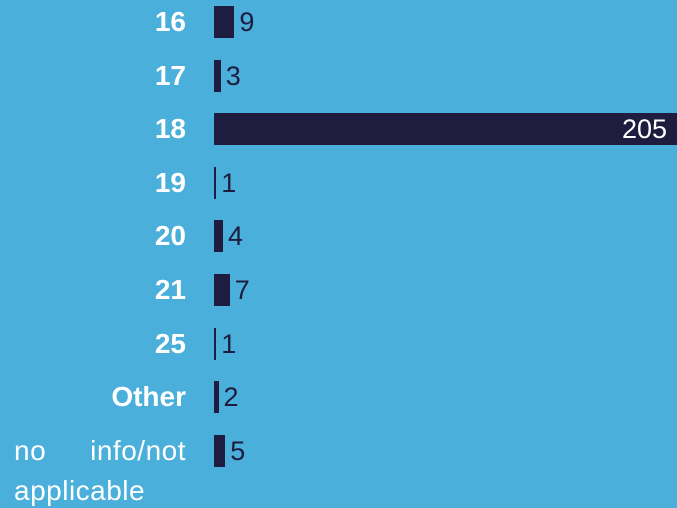 The height and width of the screenshot is (508, 677). I want to click on value-label: 2, so click(231, 397).